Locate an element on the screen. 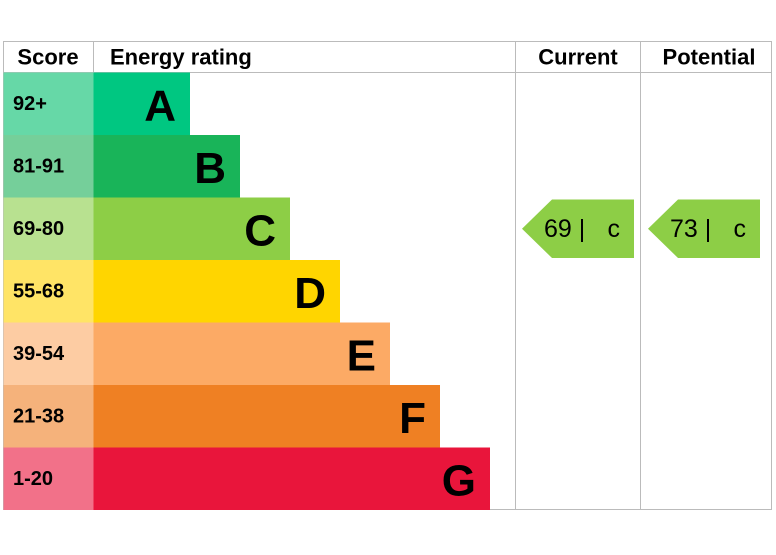 The image size is (776, 555). potential-letter: c is located at coordinates (740, 229).